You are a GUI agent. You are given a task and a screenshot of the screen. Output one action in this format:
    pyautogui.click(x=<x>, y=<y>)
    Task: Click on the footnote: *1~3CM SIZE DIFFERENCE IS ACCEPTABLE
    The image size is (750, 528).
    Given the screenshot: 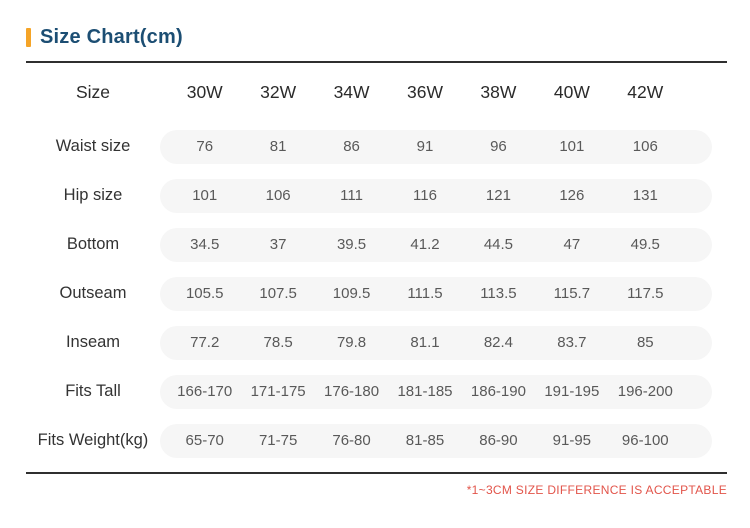 What is the action you would take?
    pyautogui.click(x=596, y=490)
    